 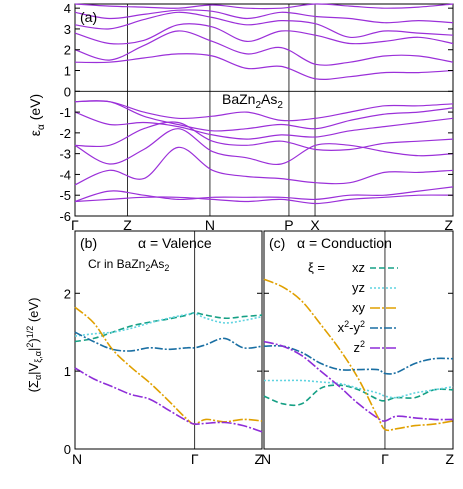 I want to click on y-tick-label: 3, so click(x=67, y=29).